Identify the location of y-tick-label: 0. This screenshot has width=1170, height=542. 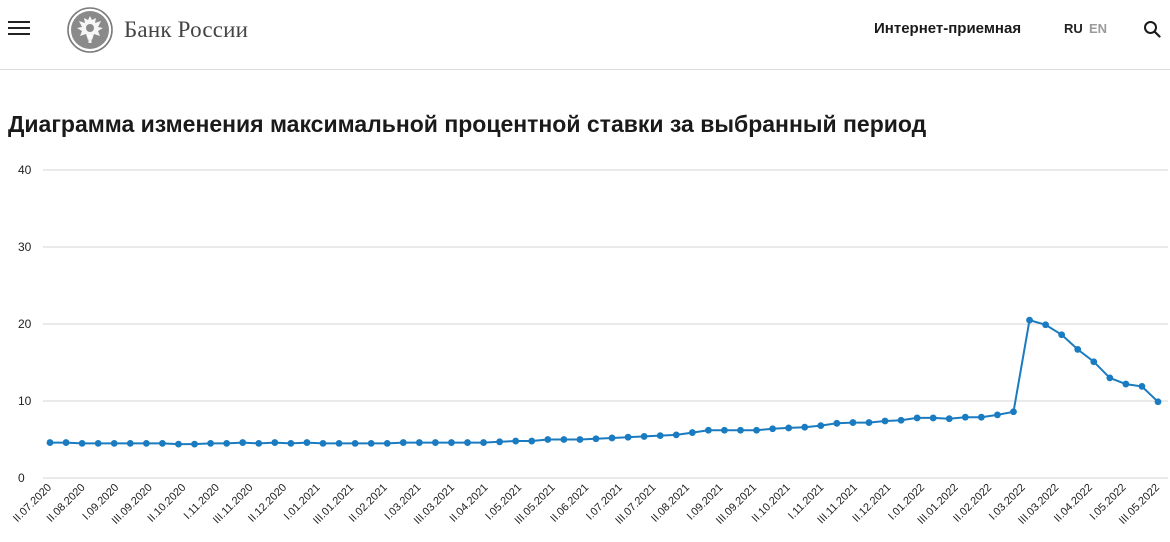
(21, 478).